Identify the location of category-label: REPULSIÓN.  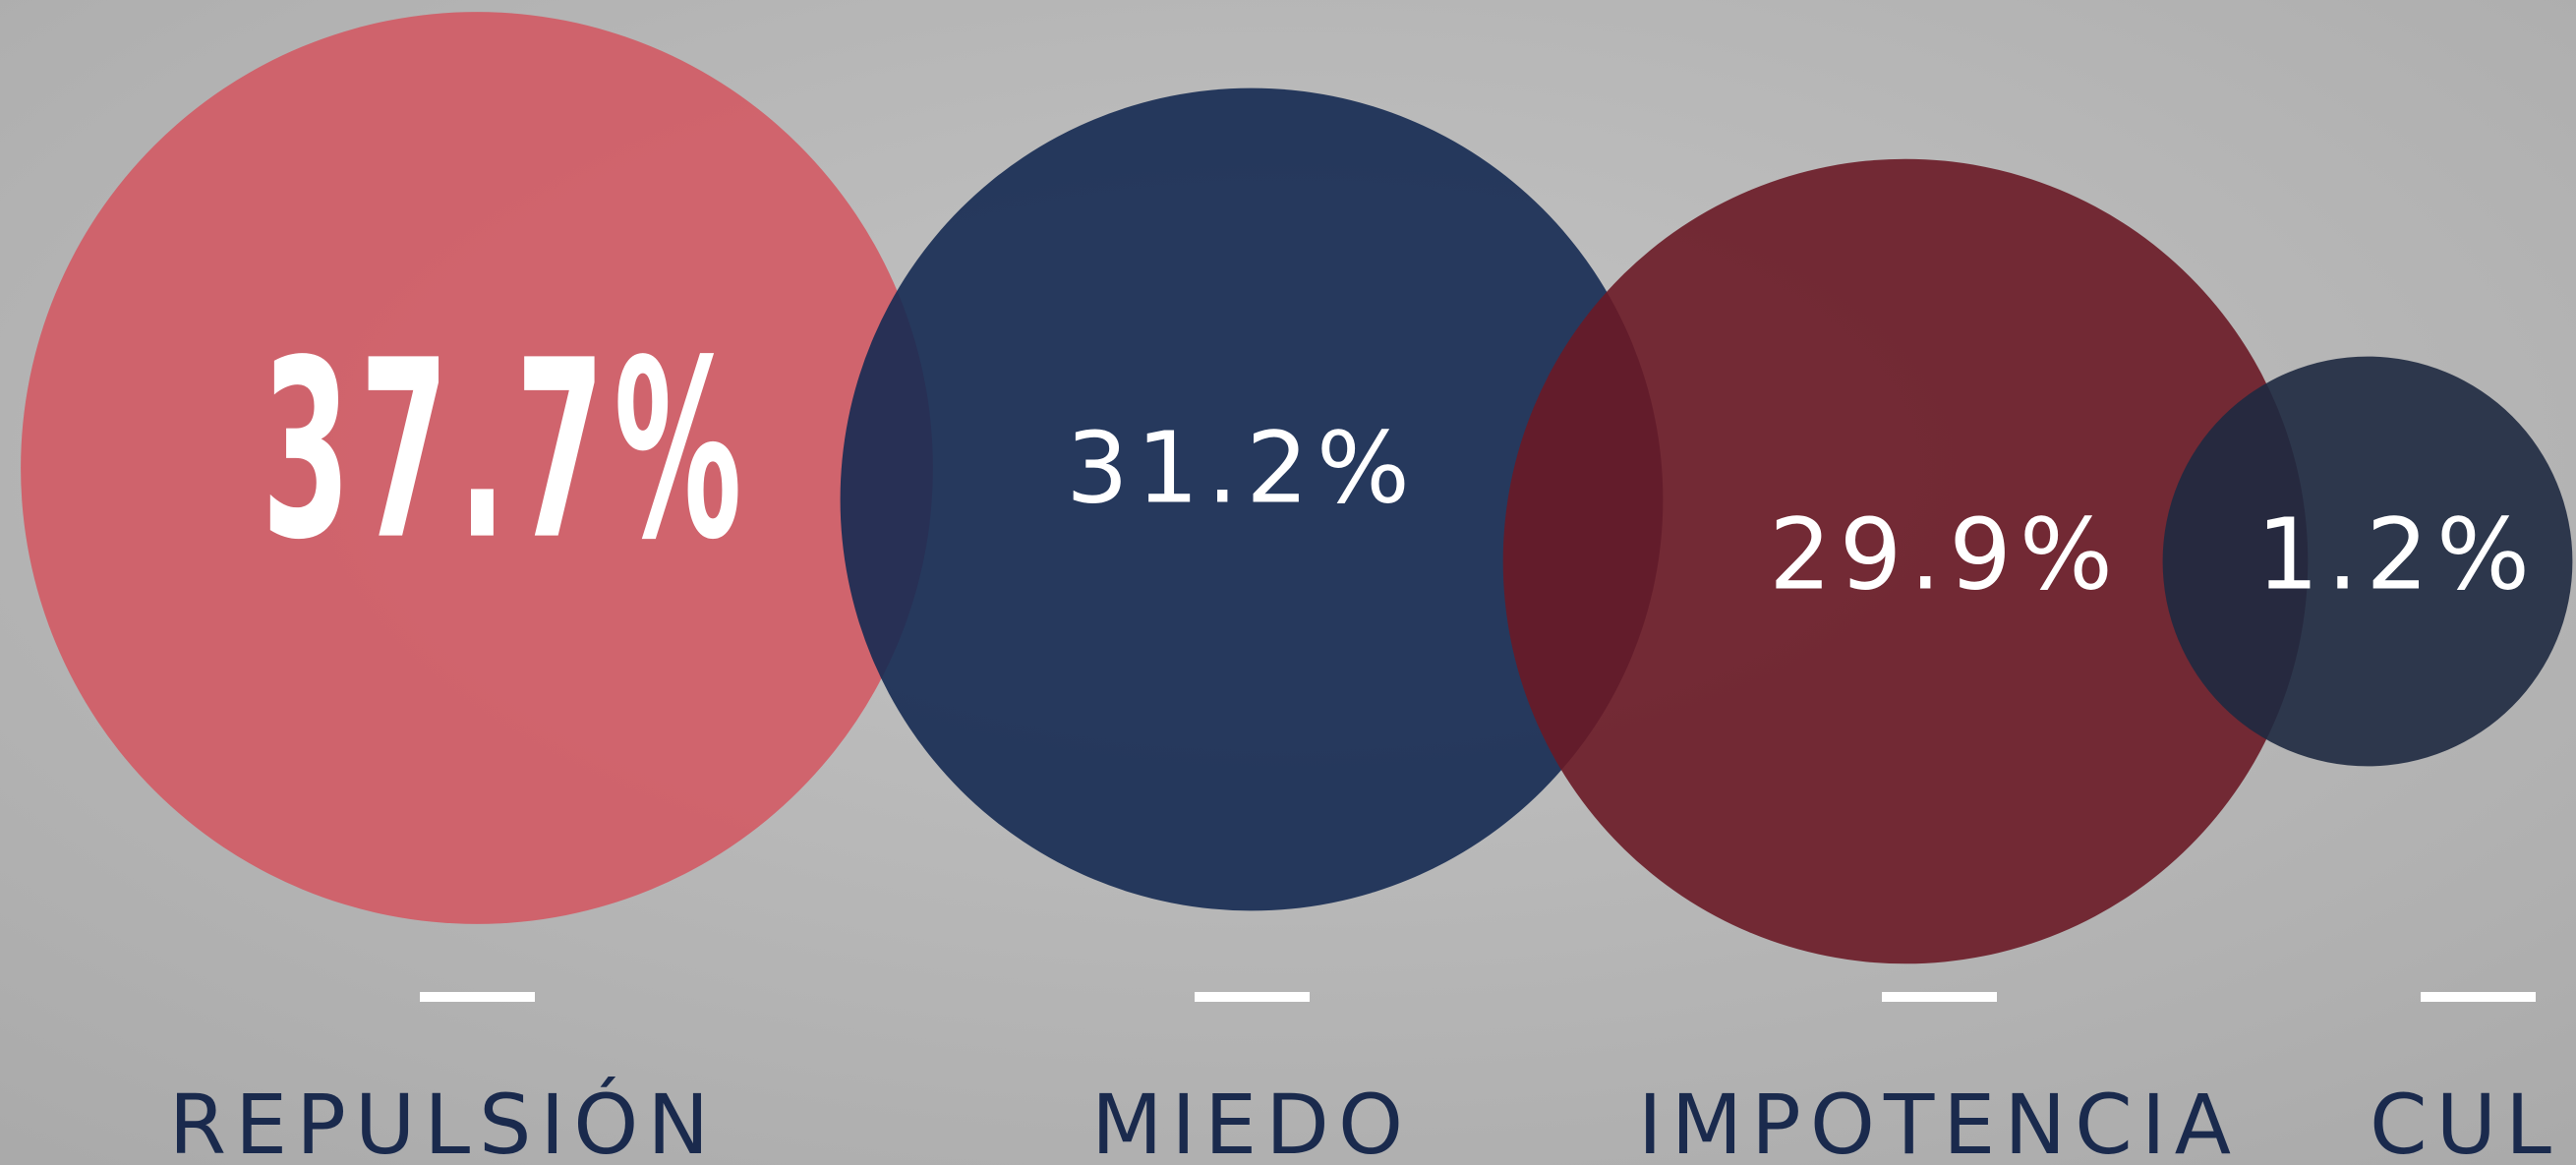
(443, 1121).